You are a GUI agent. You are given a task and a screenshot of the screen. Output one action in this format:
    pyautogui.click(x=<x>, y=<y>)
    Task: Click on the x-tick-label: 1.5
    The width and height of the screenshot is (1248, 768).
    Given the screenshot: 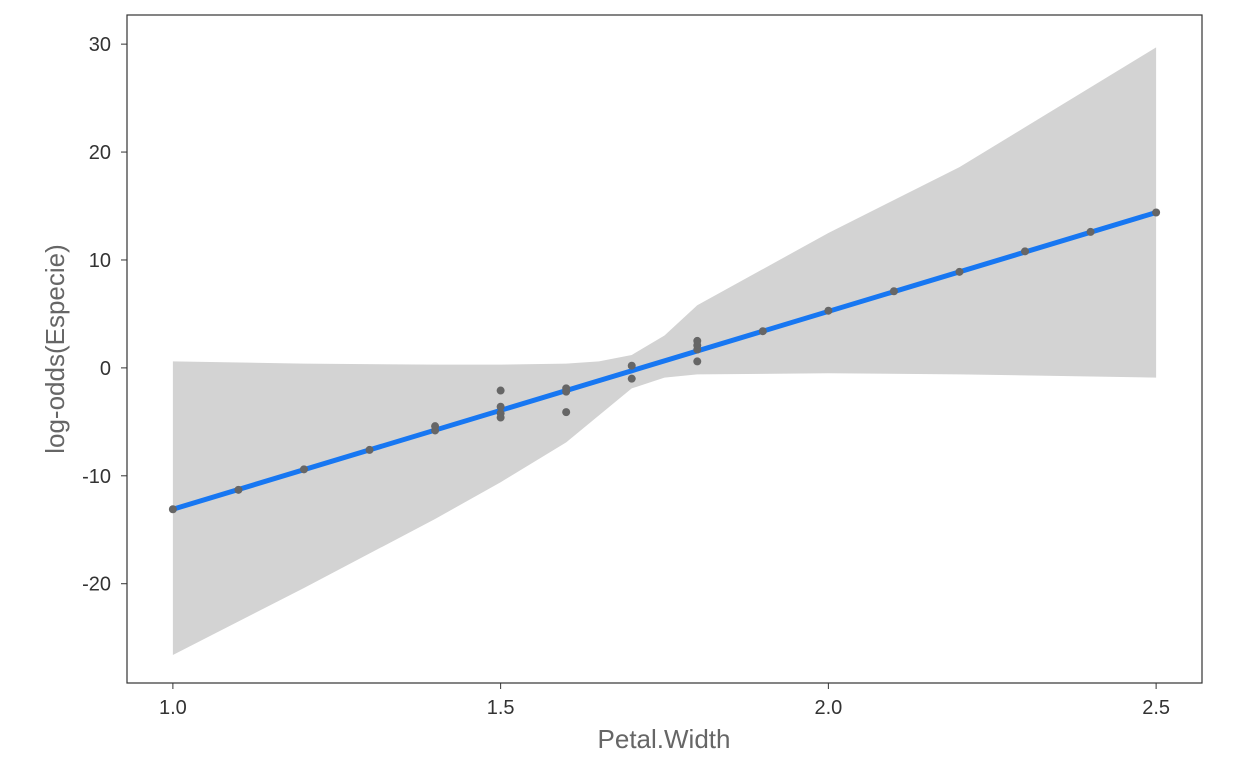 What is the action you would take?
    pyautogui.click(x=501, y=708)
    